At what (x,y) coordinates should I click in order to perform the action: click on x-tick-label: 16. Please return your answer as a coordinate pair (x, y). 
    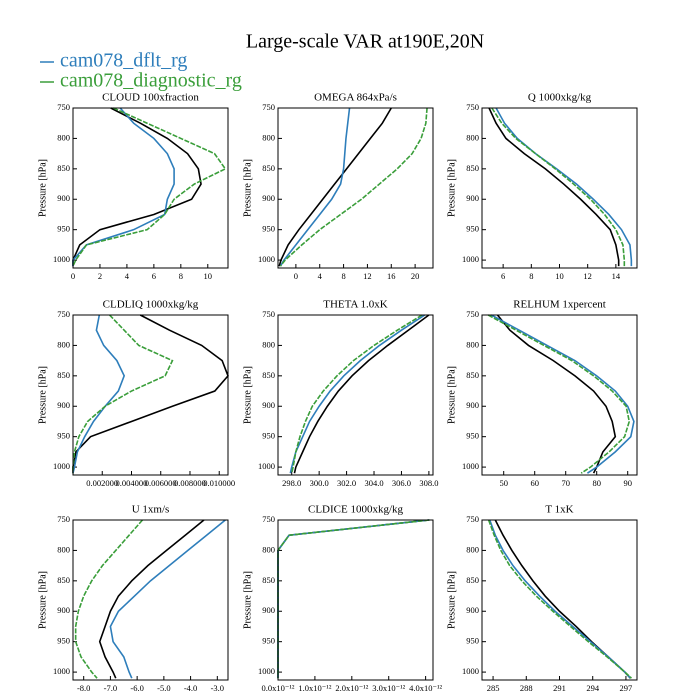
    Looking at the image, I should click on (391, 276).